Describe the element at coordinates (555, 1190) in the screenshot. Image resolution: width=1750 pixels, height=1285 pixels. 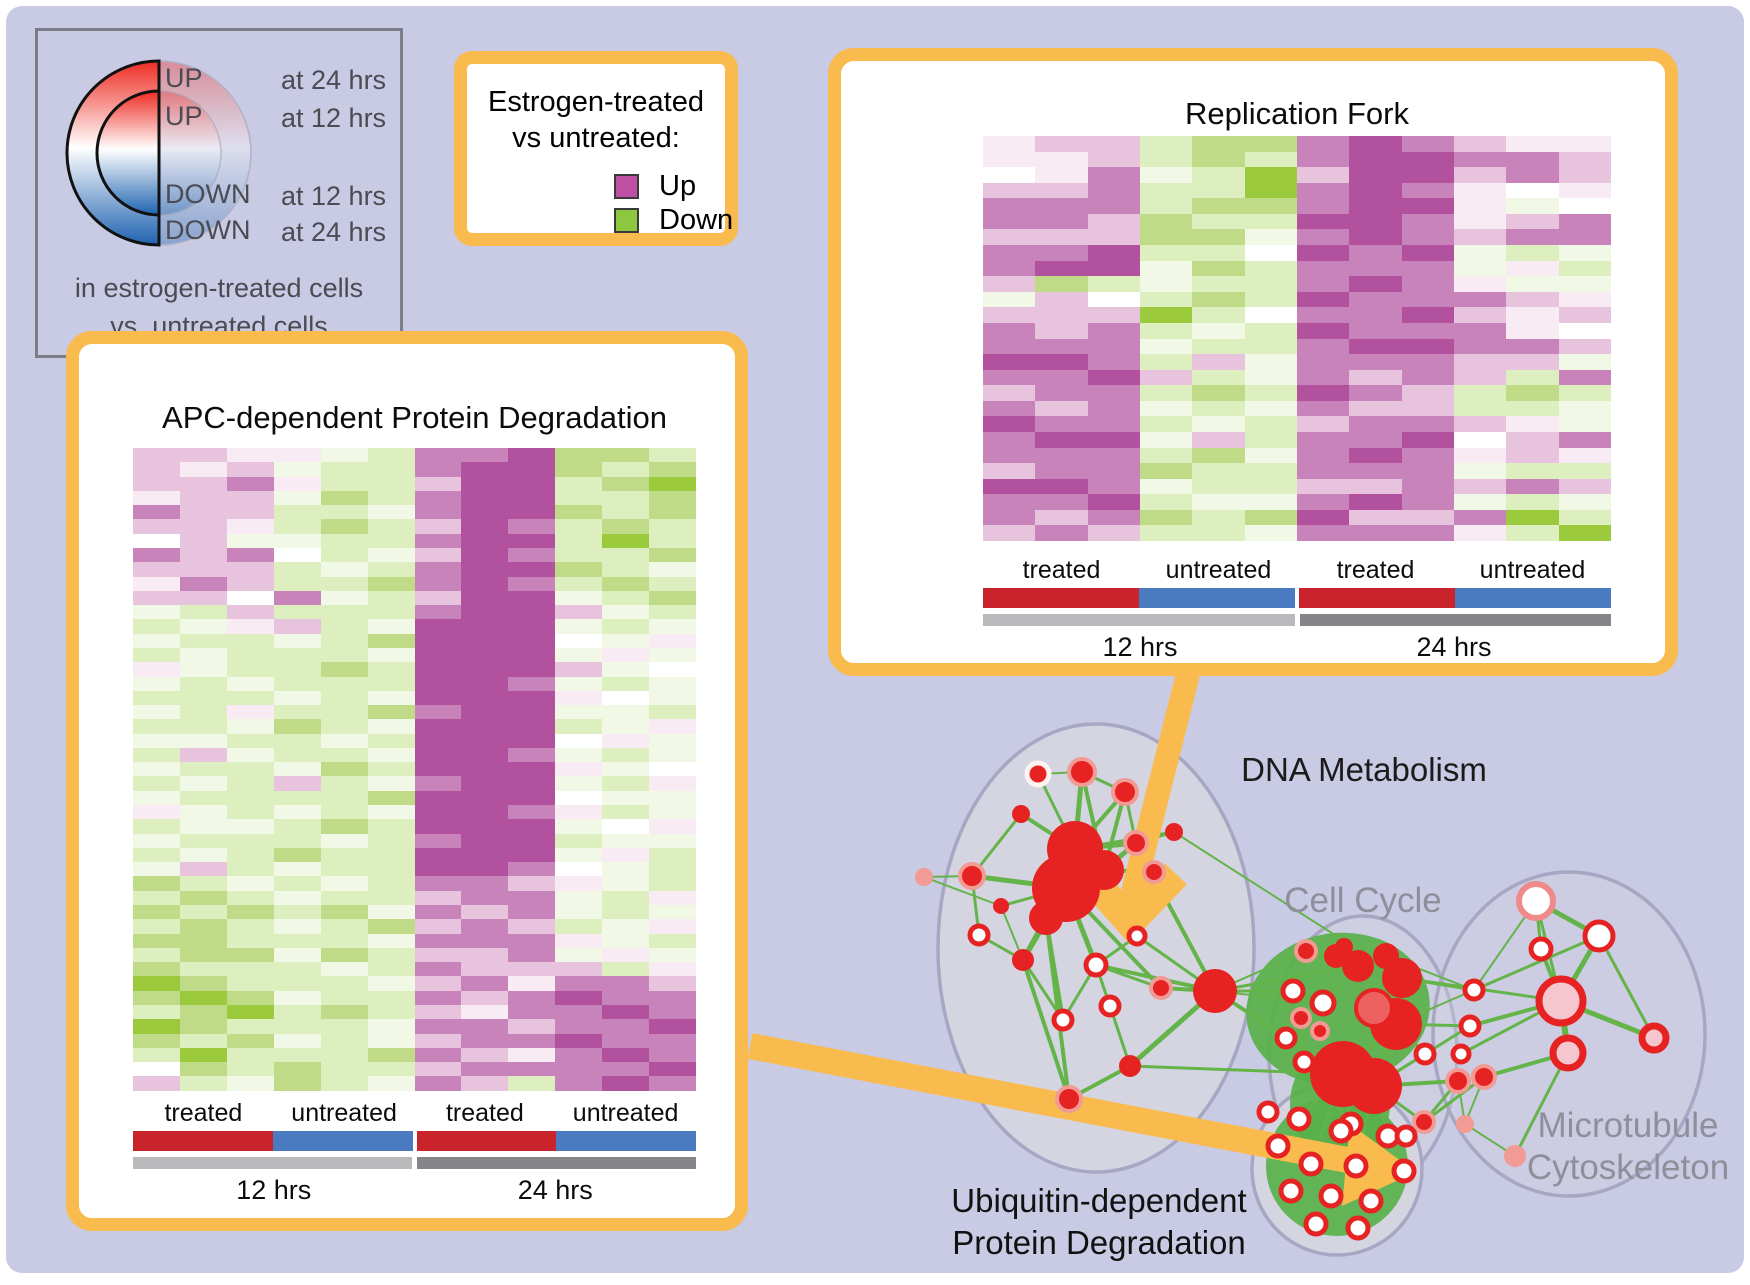
I see `time-label: 24 hrs` at that location.